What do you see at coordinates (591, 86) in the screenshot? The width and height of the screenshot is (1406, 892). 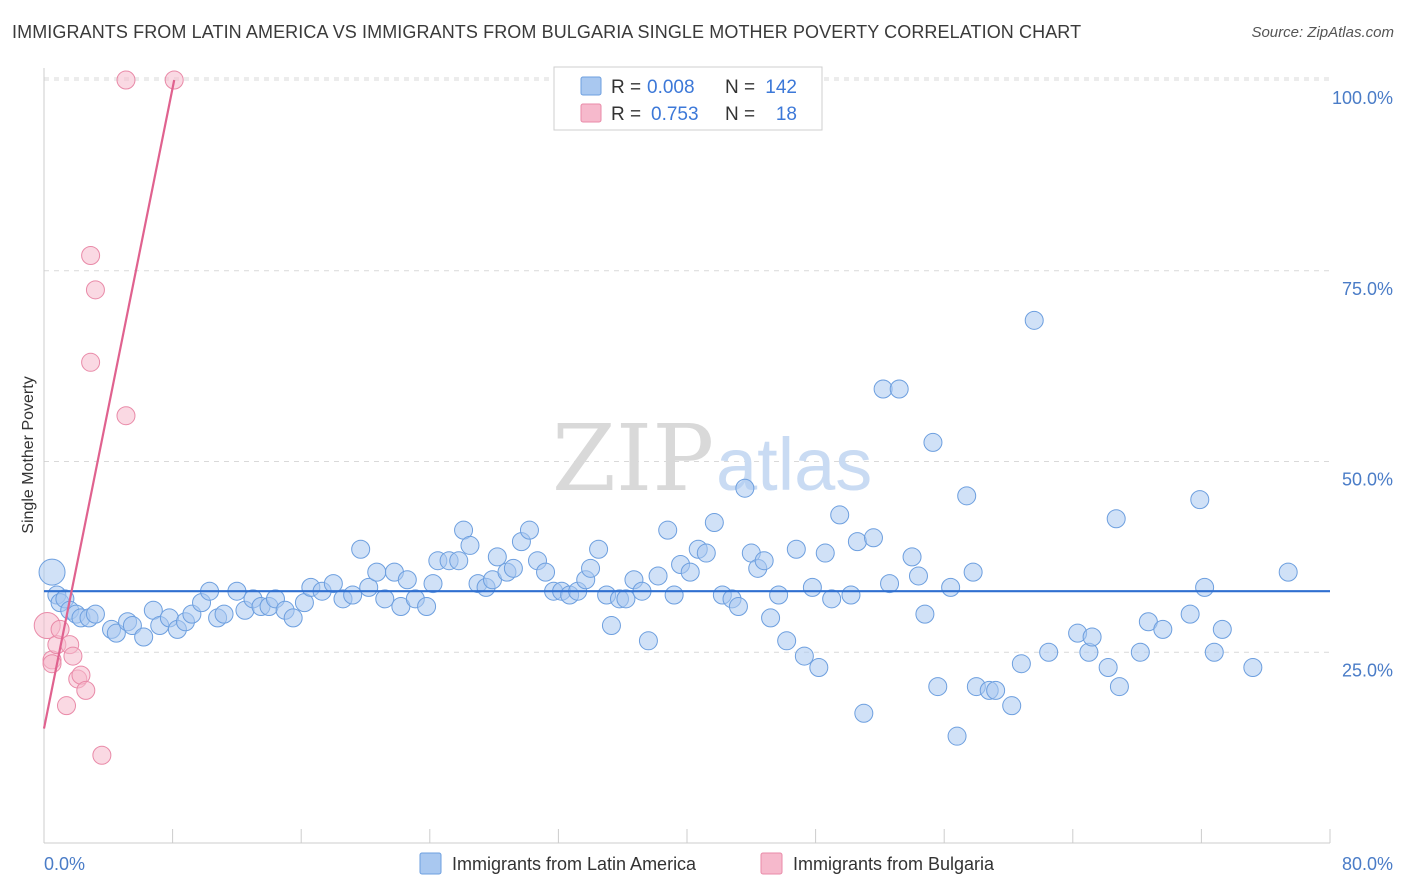 I see `legend-swatch-latin-america` at bounding box center [591, 86].